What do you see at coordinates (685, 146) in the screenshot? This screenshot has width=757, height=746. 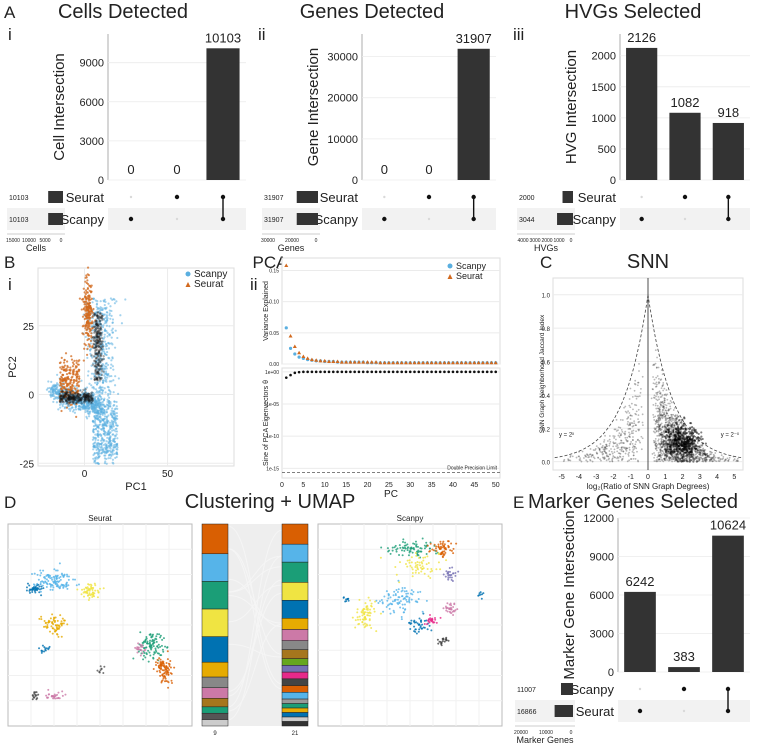 I see `upset-bar` at bounding box center [685, 146].